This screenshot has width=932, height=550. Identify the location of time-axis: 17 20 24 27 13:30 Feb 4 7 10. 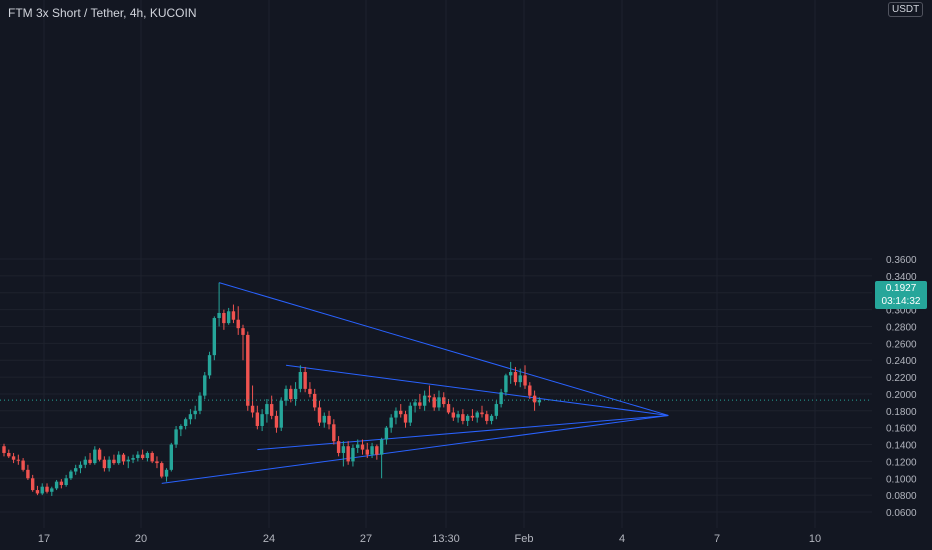
(429, 539).